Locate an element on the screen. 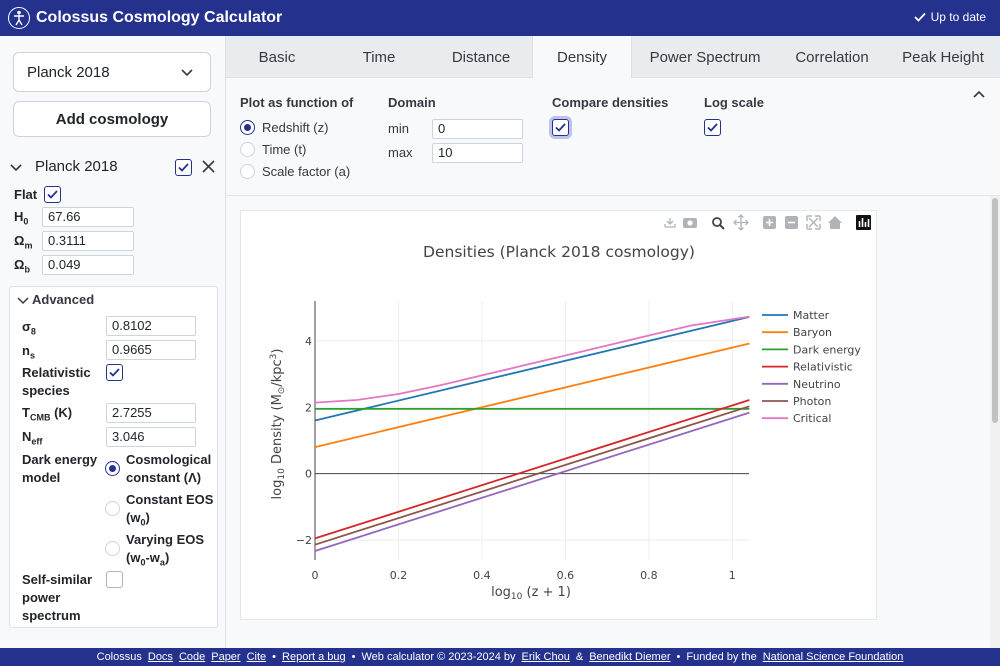 This screenshot has width=1000, height=666. cosmology-header: Planck 2018 is located at coordinates (112, 167).